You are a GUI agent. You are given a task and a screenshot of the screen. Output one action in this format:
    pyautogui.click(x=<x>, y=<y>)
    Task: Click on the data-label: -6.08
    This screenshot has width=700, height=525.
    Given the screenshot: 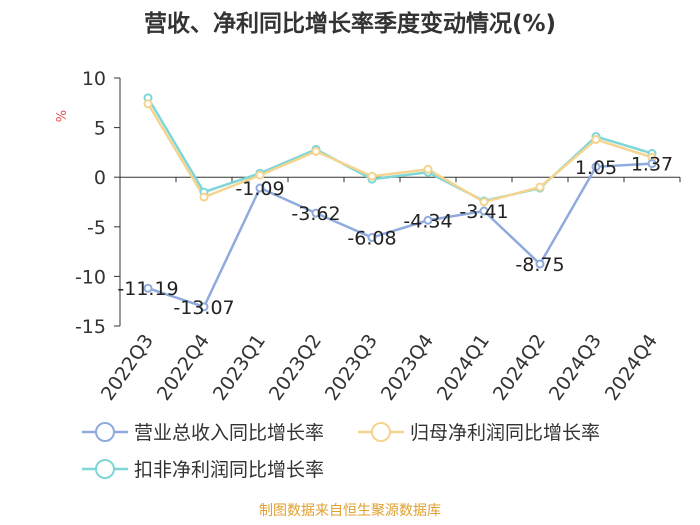 What is the action you would take?
    pyautogui.click(x=371, y=239)
    